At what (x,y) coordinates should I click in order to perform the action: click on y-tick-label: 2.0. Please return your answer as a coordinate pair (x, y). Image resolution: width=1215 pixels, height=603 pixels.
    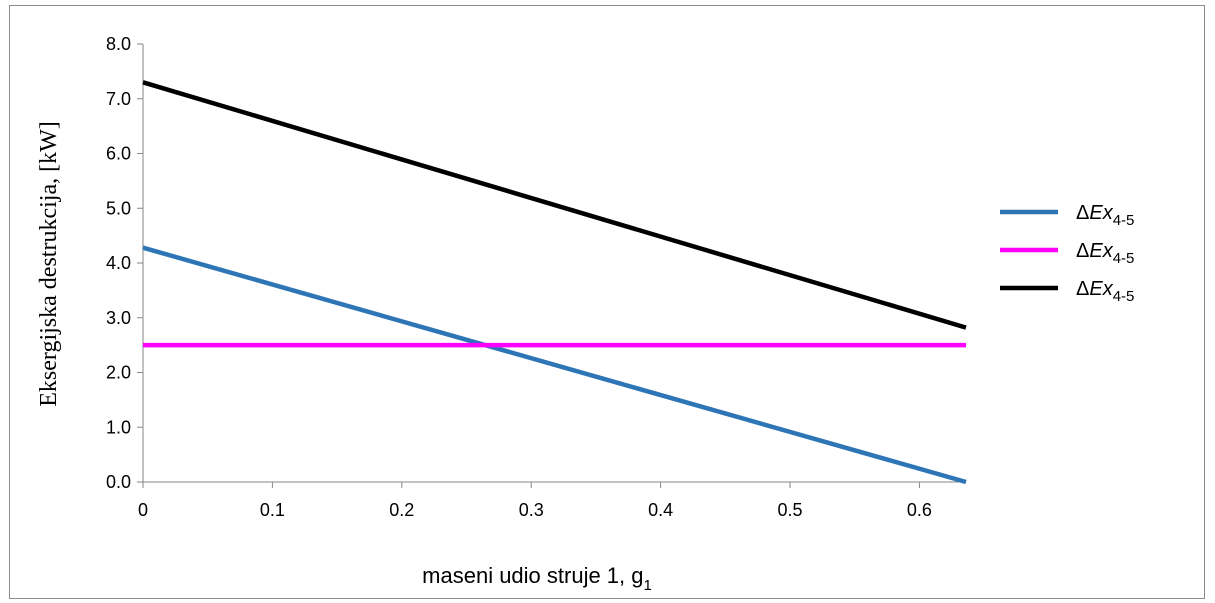
    Looking at the image, I should click on (118, 373).